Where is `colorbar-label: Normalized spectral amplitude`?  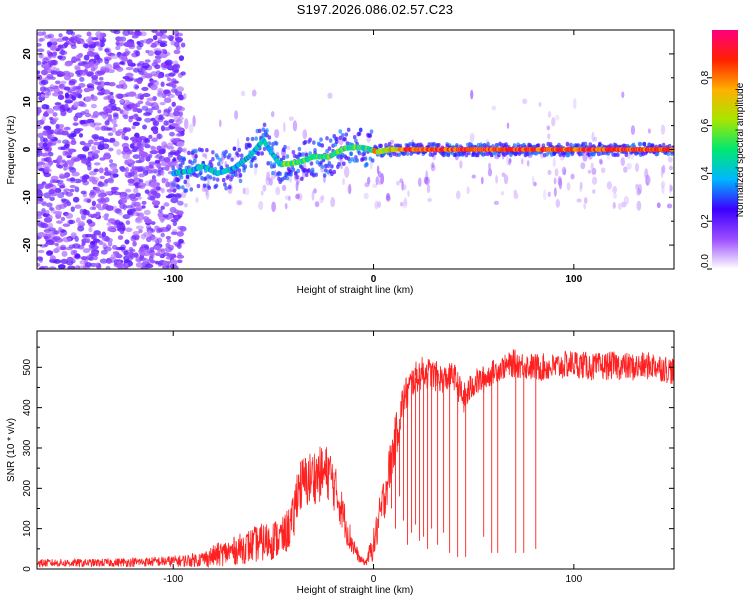
colorbar-label: Normalized spectral amplitude is located at coordinates (740, 149).